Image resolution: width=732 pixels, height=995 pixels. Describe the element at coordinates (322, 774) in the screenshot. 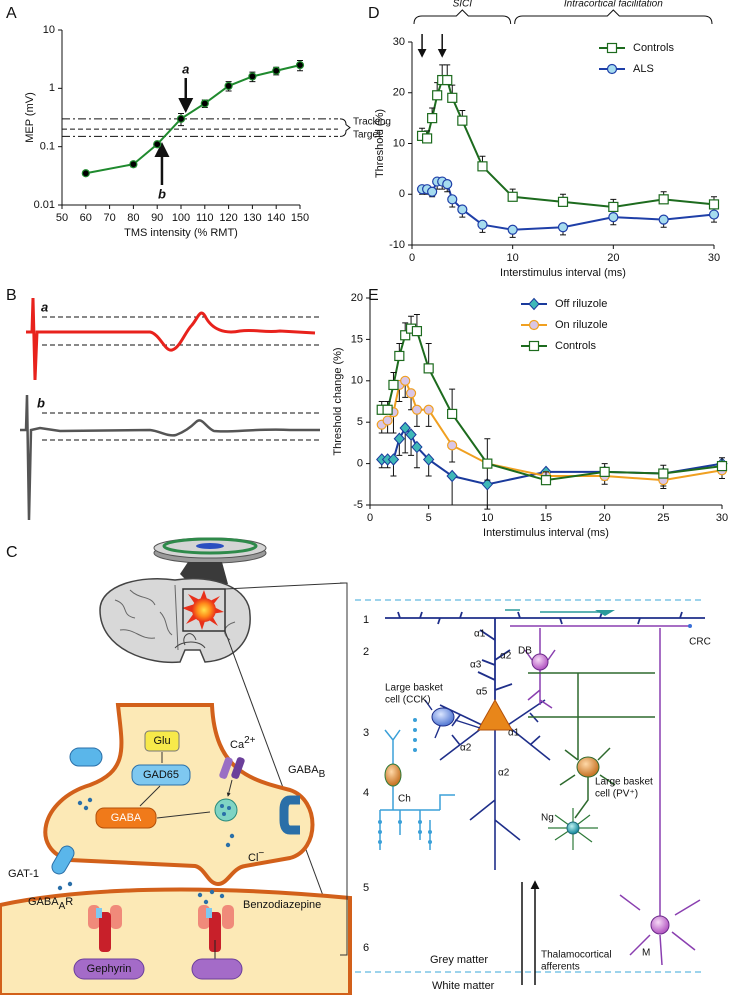

I see `gaba-b-sub: B` at that location.